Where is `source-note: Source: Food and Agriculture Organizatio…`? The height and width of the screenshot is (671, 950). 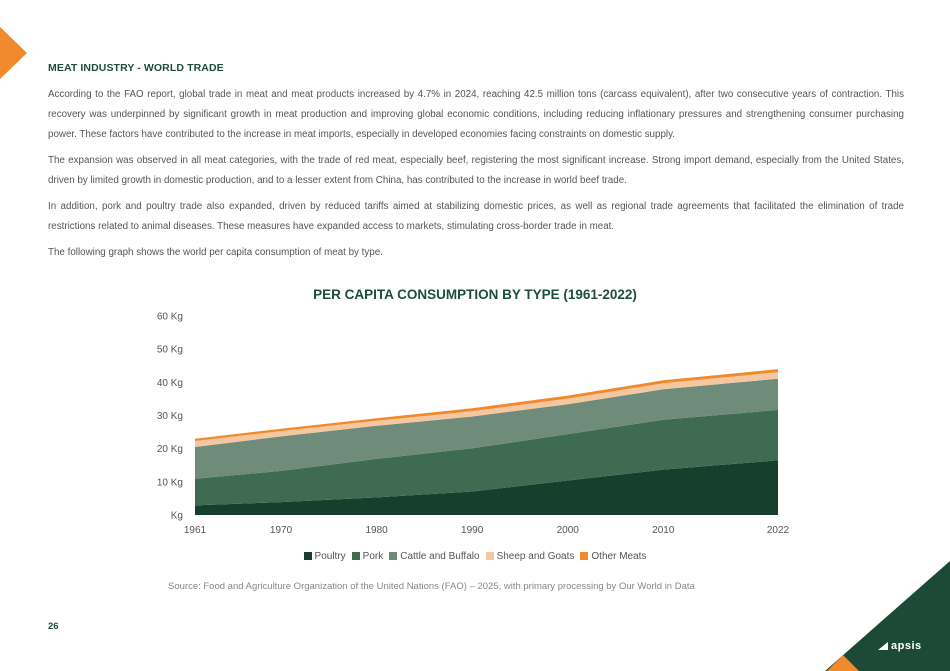
source-note: Source: Food and Agriculture Organizatio… is located at coordinates (431, 586).